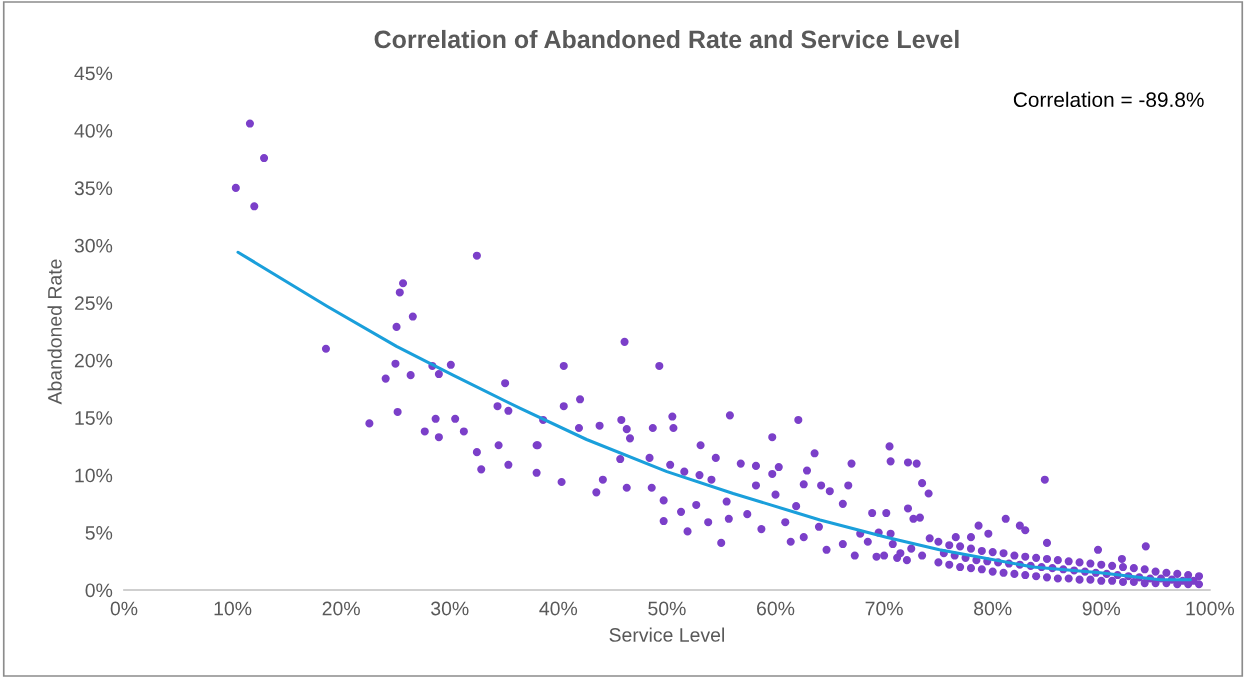 The image size is (1246, 678). What do you see at coordinates (1108, 99) in the screenshot?
I see `annotation: Correlation = -89.8%` at bounding box center [1108, 99].